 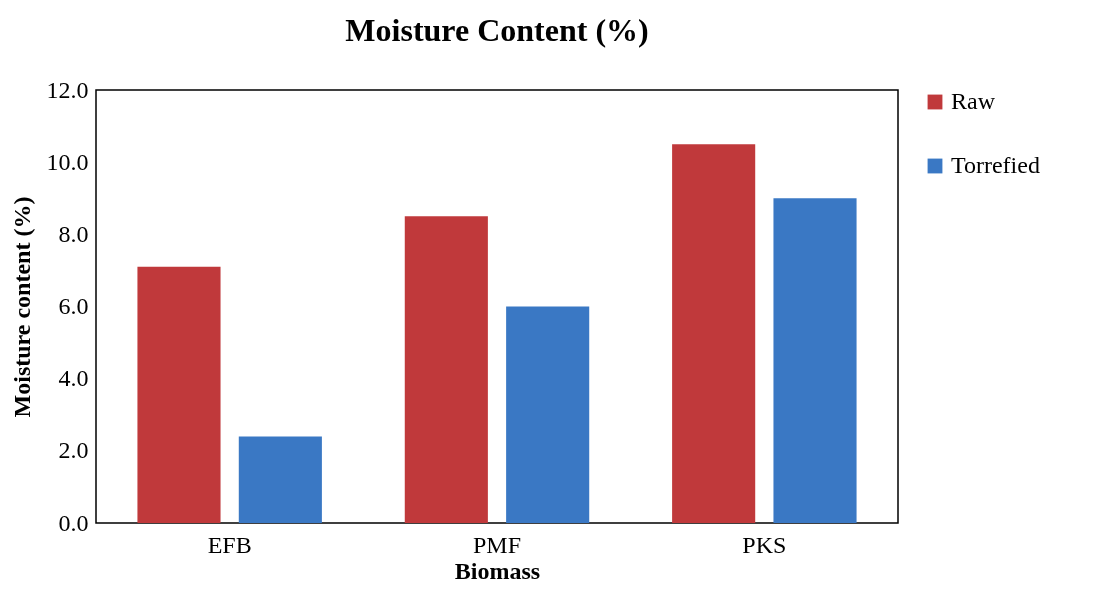 What do you see at coordinates (764, 544) in the screenshot?
I see `x-tick-label: PKS` at bounding box center [764, 544].